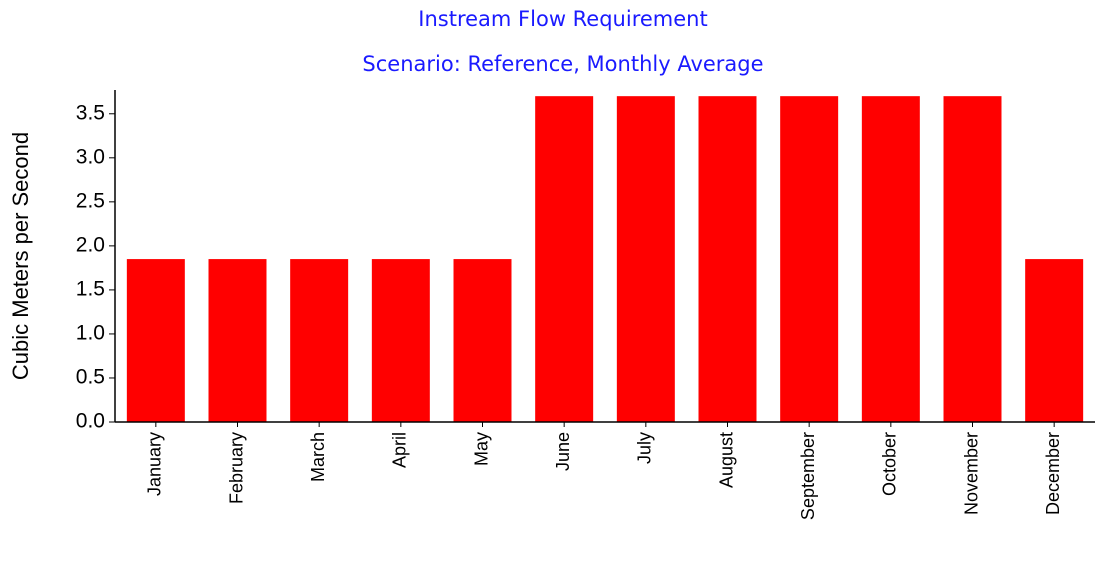 This screenshot has height=576, width=1113. I want to click on x-tick-label: May, so click(481, 449).